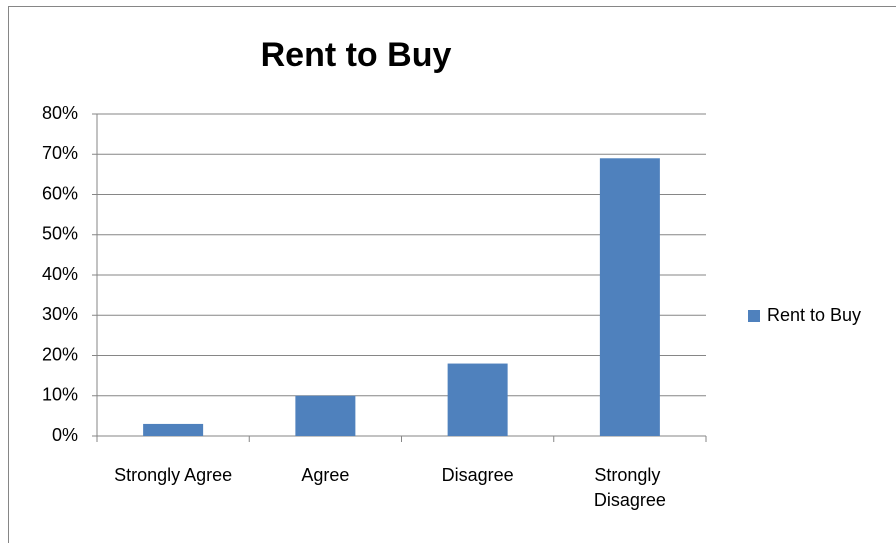 Image resolution: width=896 pixels, height=543 pixels. Describe the element at coordinates (60, 354) in the screenshot. I see `y-tick-label: 20%` at that location.